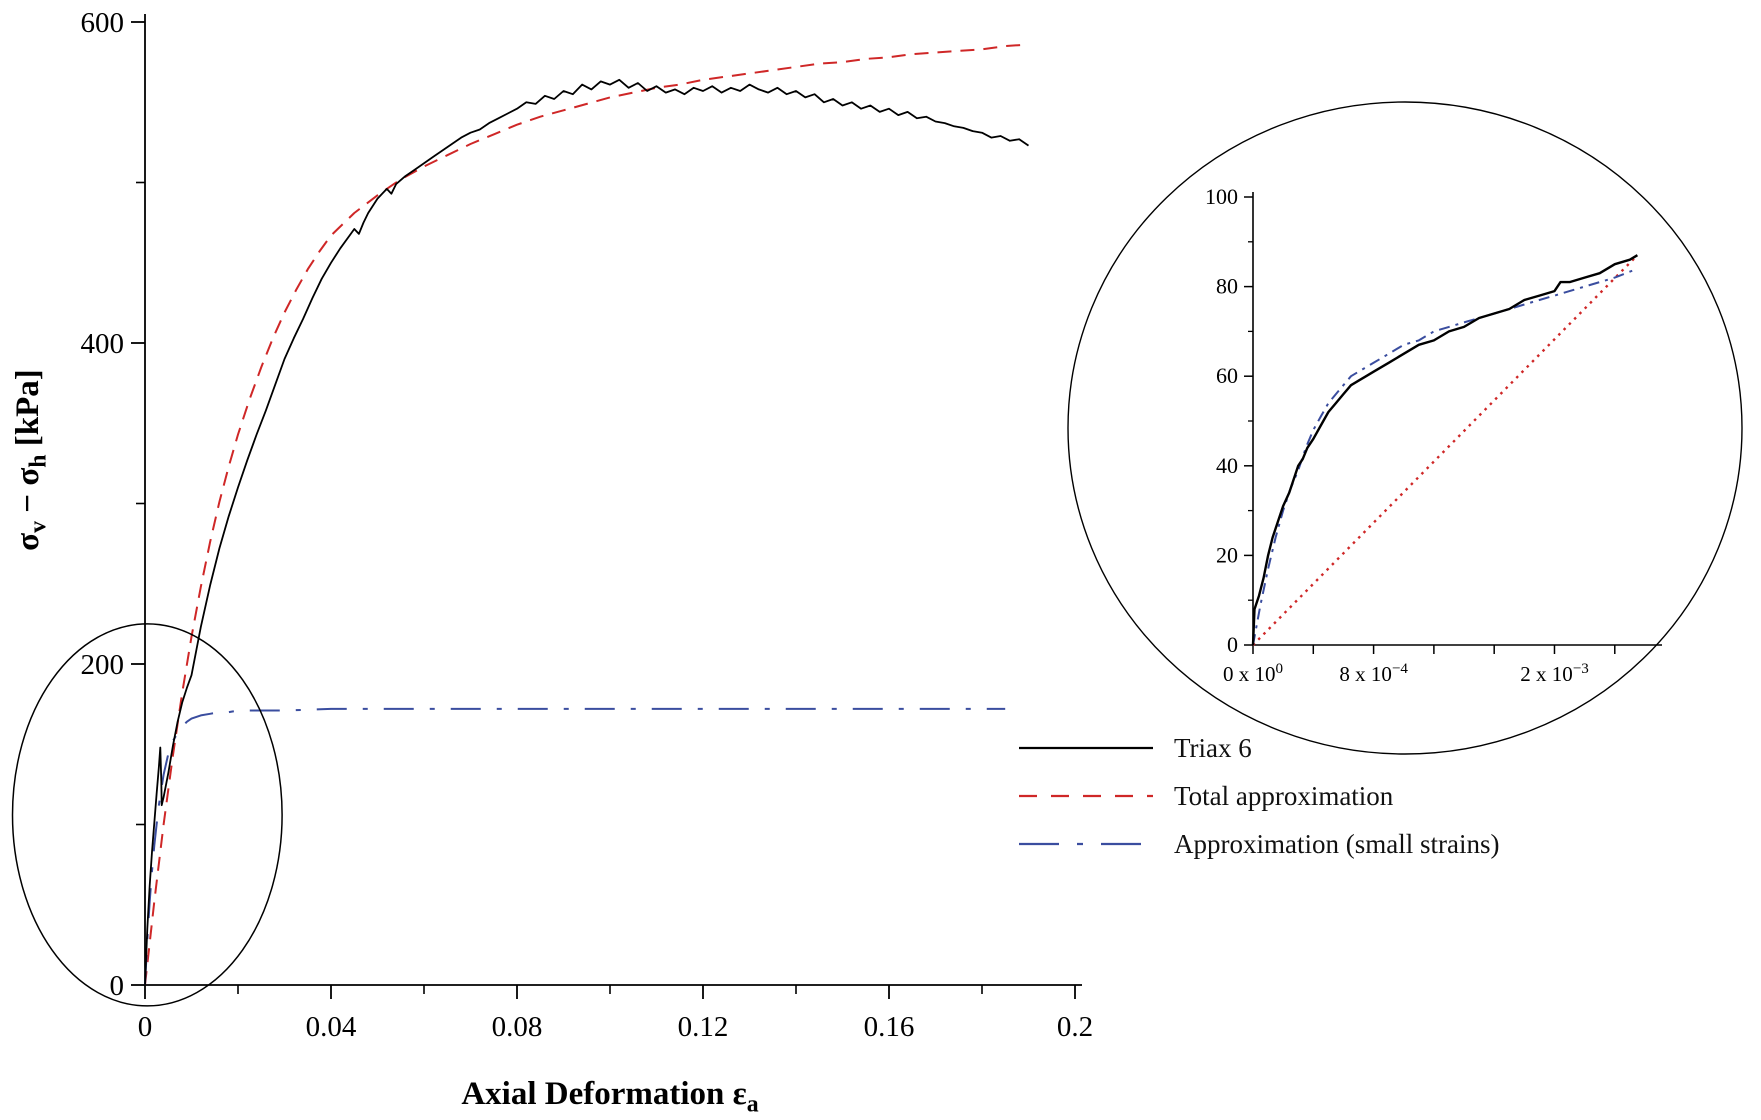  I want to click on inset-series-approximation-small-strains-line, so click(1445, 456).